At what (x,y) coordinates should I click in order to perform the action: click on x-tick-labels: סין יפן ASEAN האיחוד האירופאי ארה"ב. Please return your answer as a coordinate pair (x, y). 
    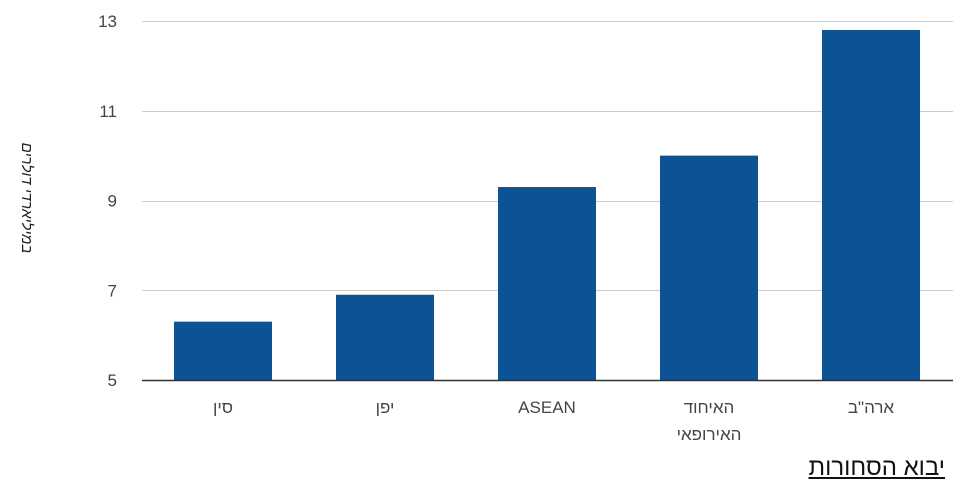
    Looking at the image, I should click on (553, 421).